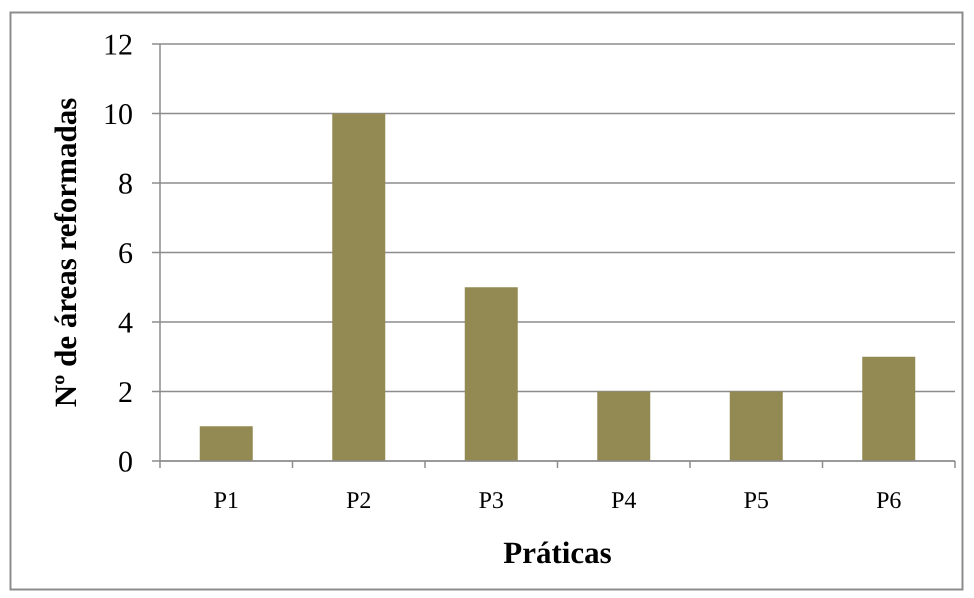 The width and height of the screenshot is (974, 598). I want to click on x-tick-label: P3, so click(491, 501).